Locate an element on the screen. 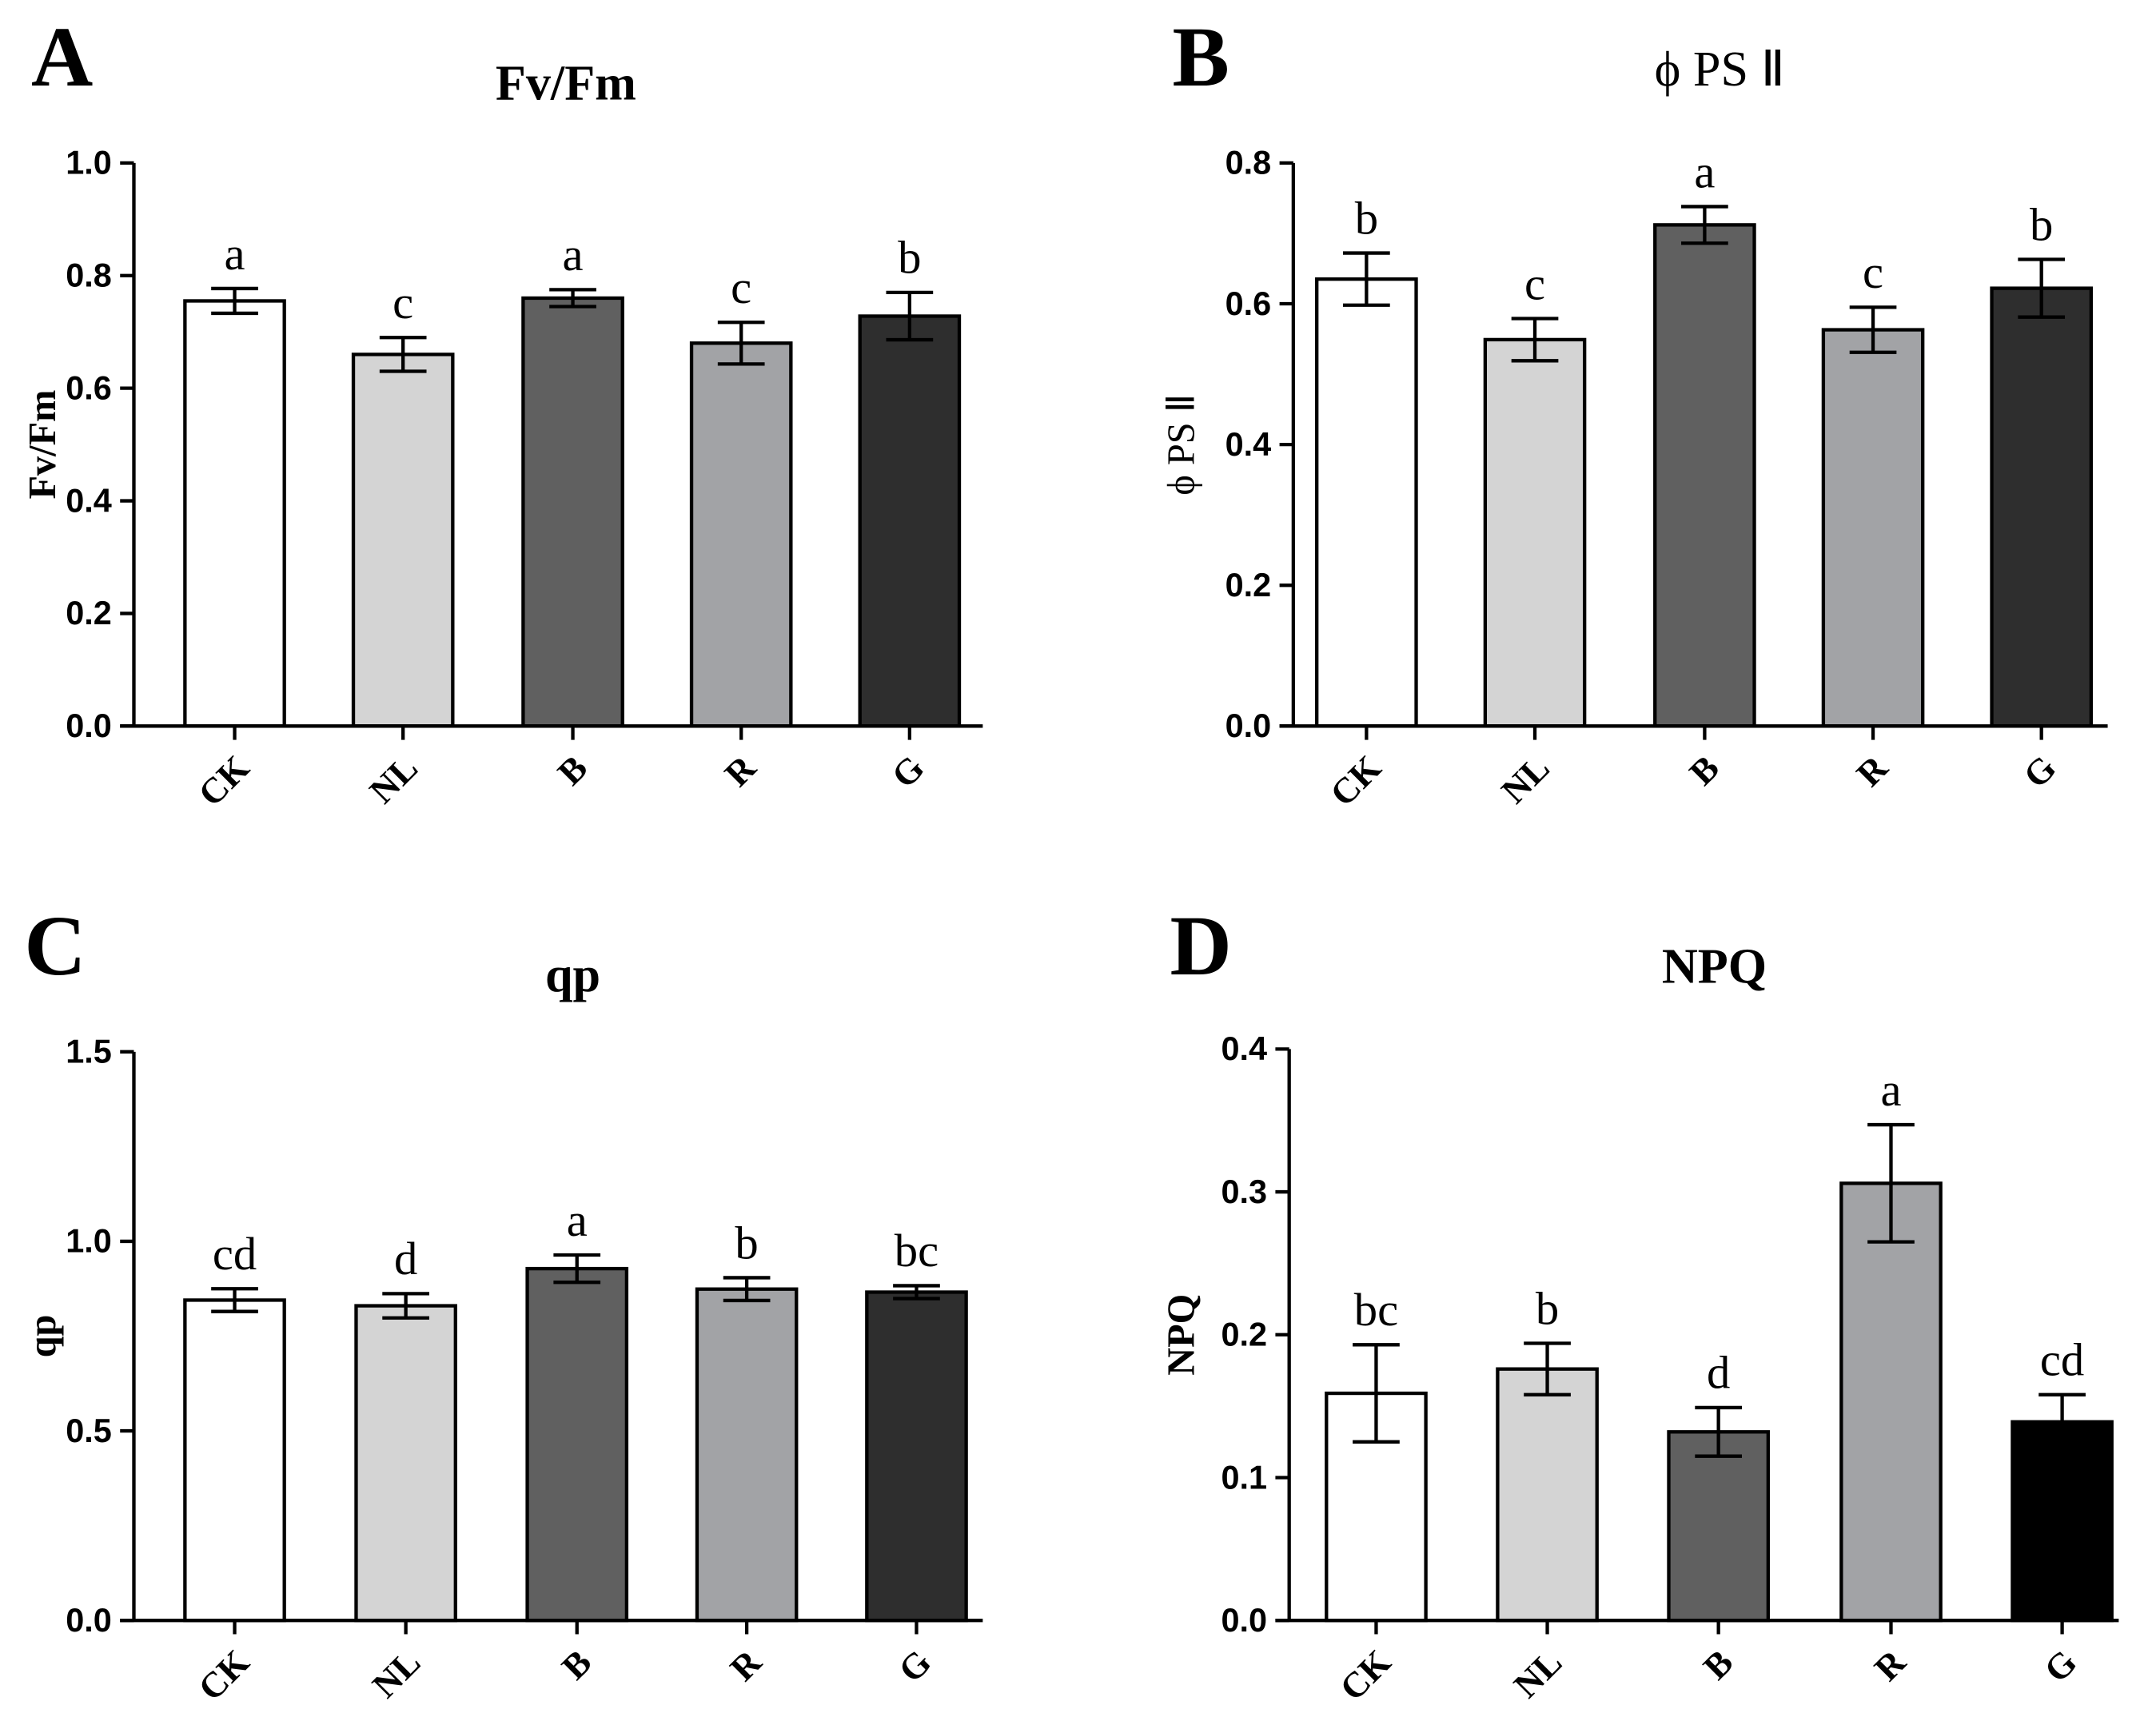 The height and width of the screenshot is (1713, 2156). y-tick-label: 1.0 is located at coordinates (89, 1241).